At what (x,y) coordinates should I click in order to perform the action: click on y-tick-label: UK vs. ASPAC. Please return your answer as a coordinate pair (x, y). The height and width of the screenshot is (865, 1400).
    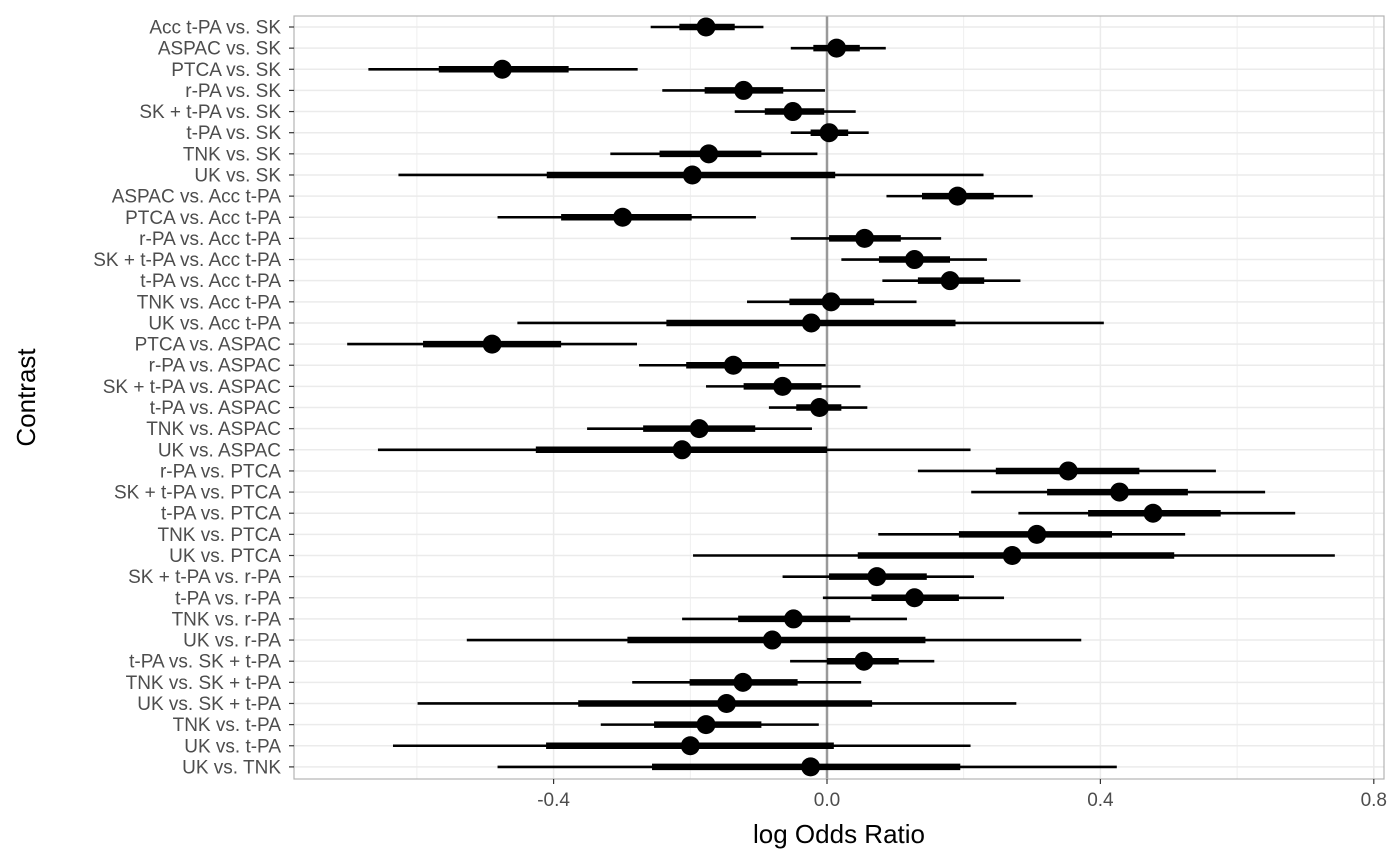
    Looking at the image, I should click on (219, 450).